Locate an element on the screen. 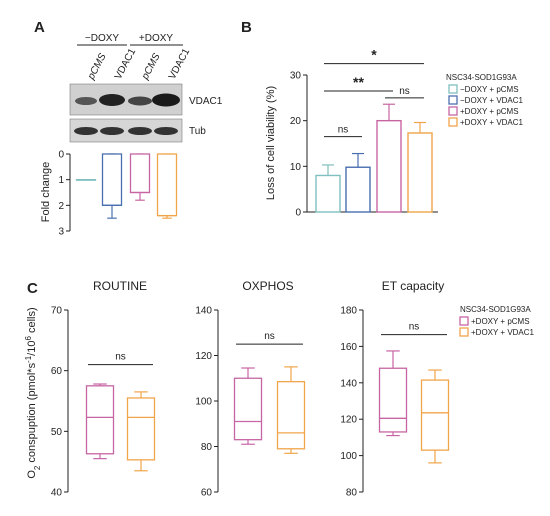 The image size is (550, 516). fold-change-axis-title: Fold change is located at coordinates (46, 192).